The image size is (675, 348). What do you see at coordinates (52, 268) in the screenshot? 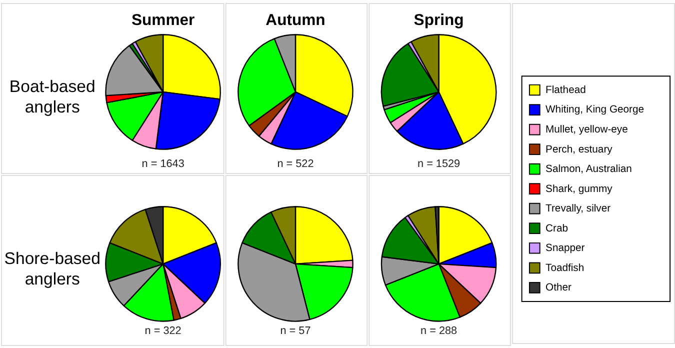
I see `text: Shore-based anglers` at bounding box center [52, 268].